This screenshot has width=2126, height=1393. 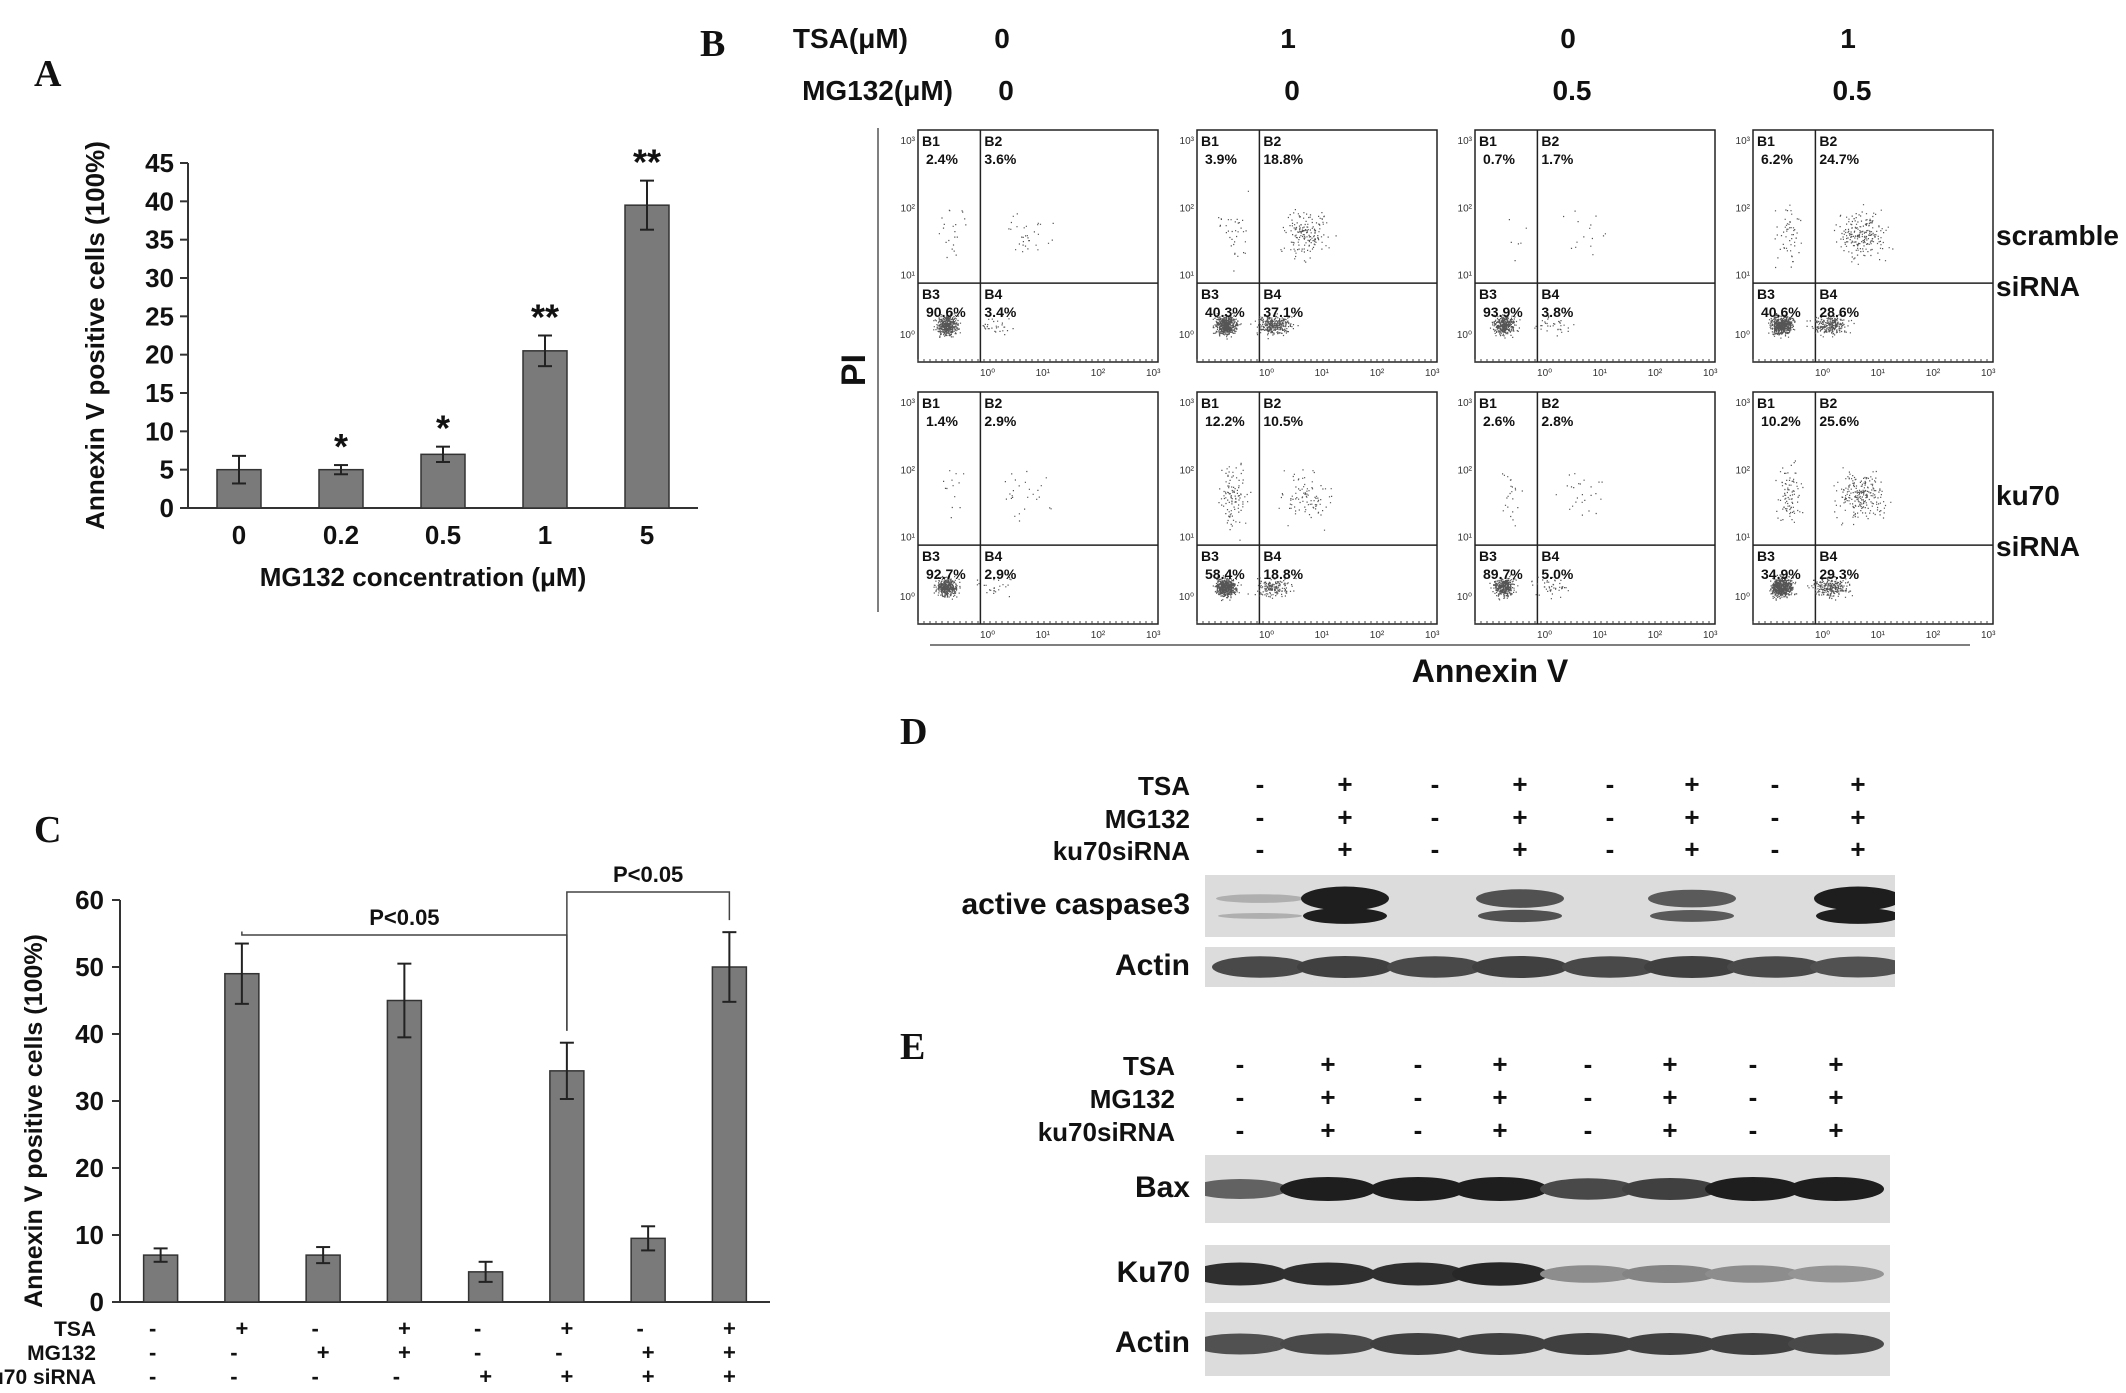 I want to click on header-tsa-value: 0, so click(x=1002, y=38).